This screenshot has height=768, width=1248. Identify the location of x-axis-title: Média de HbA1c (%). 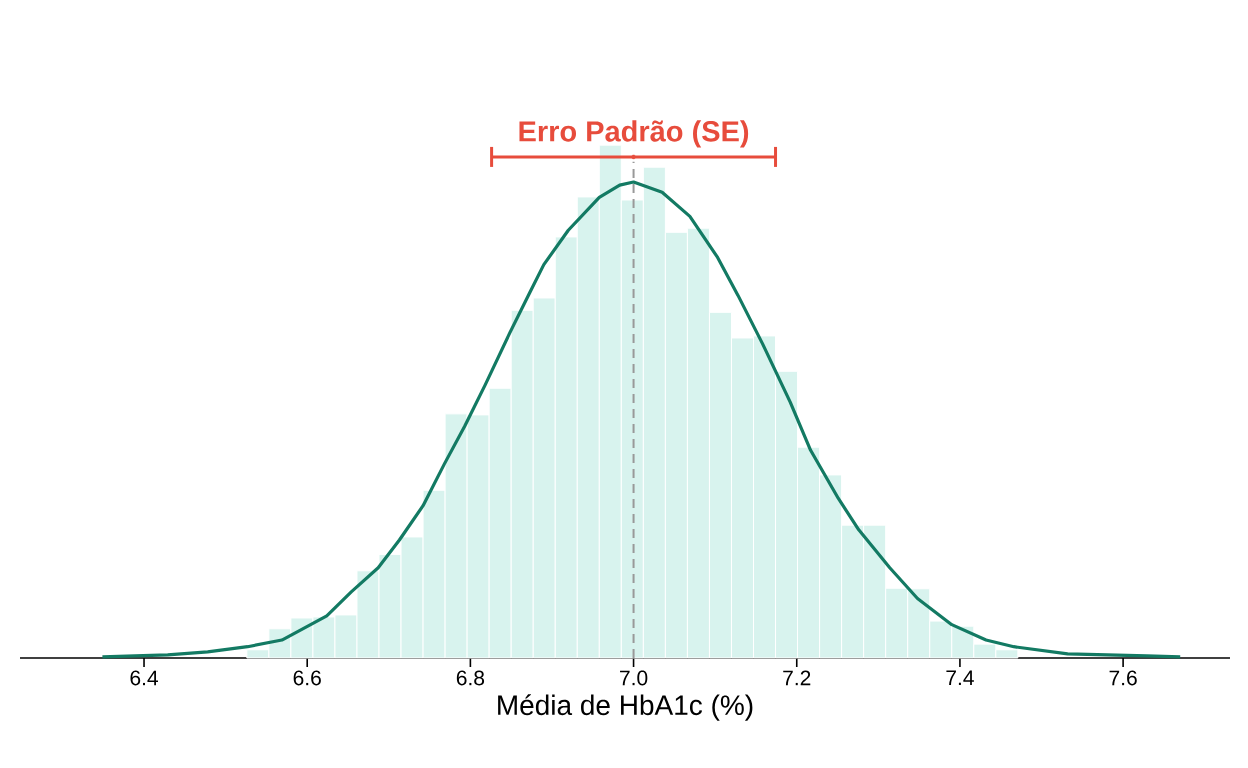
(625, 707).